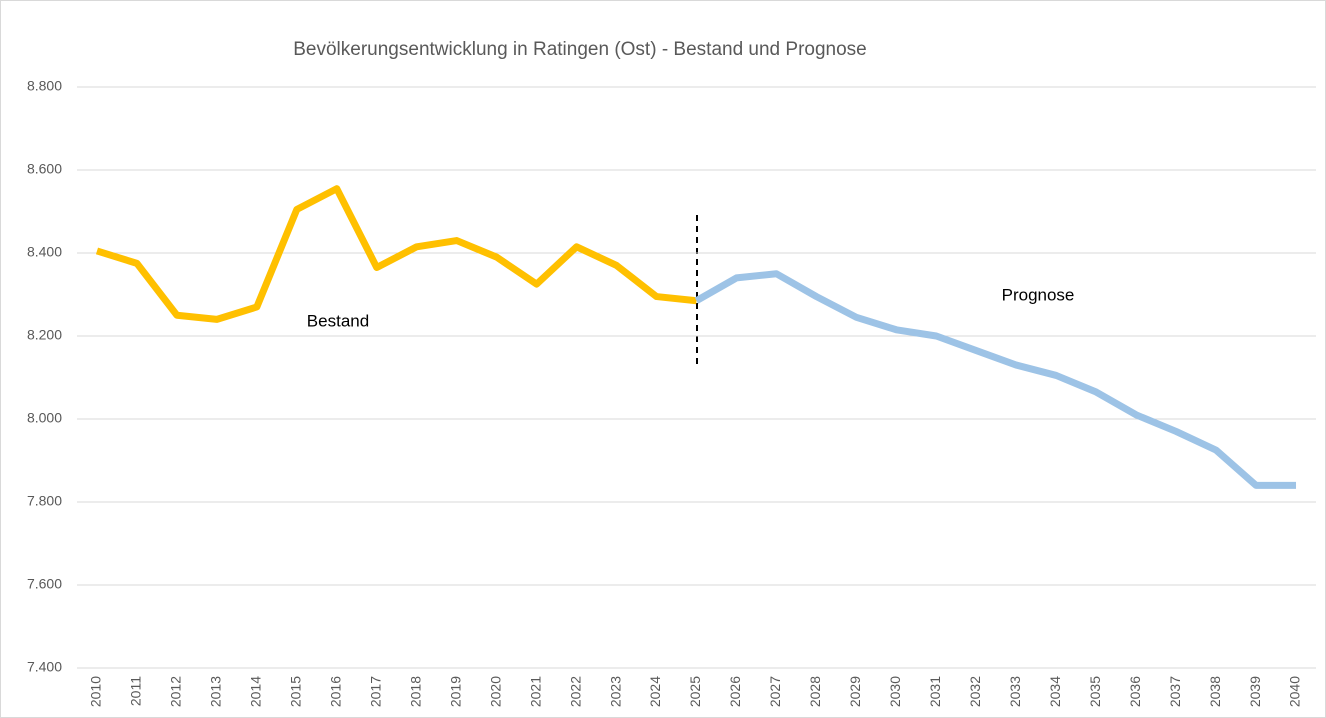 The width and height of the screenshot is (1326, 718). What do you see at coordinates (1055, 691) in the screenshot?
I see `x-tick-label: 2034` at bounding box center [1055, 691].